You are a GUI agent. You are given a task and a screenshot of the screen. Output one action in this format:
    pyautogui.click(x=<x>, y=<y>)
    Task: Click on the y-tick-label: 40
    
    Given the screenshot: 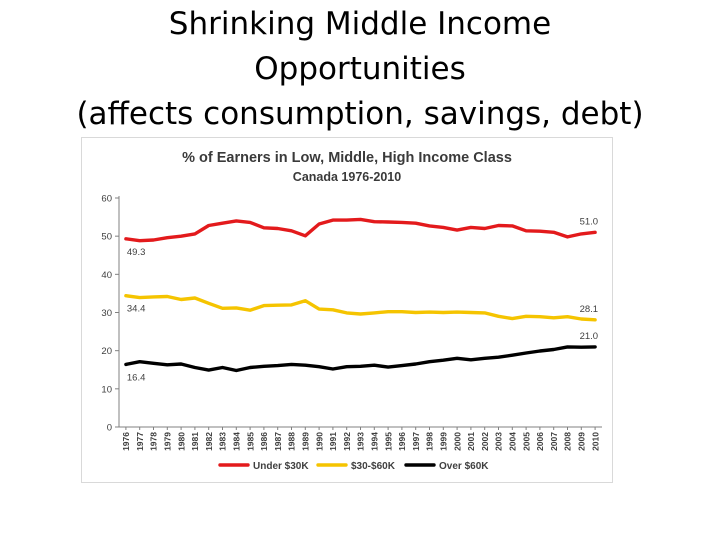 What is the action you would take?
    pyautogui.click(x=106, y=275)
    